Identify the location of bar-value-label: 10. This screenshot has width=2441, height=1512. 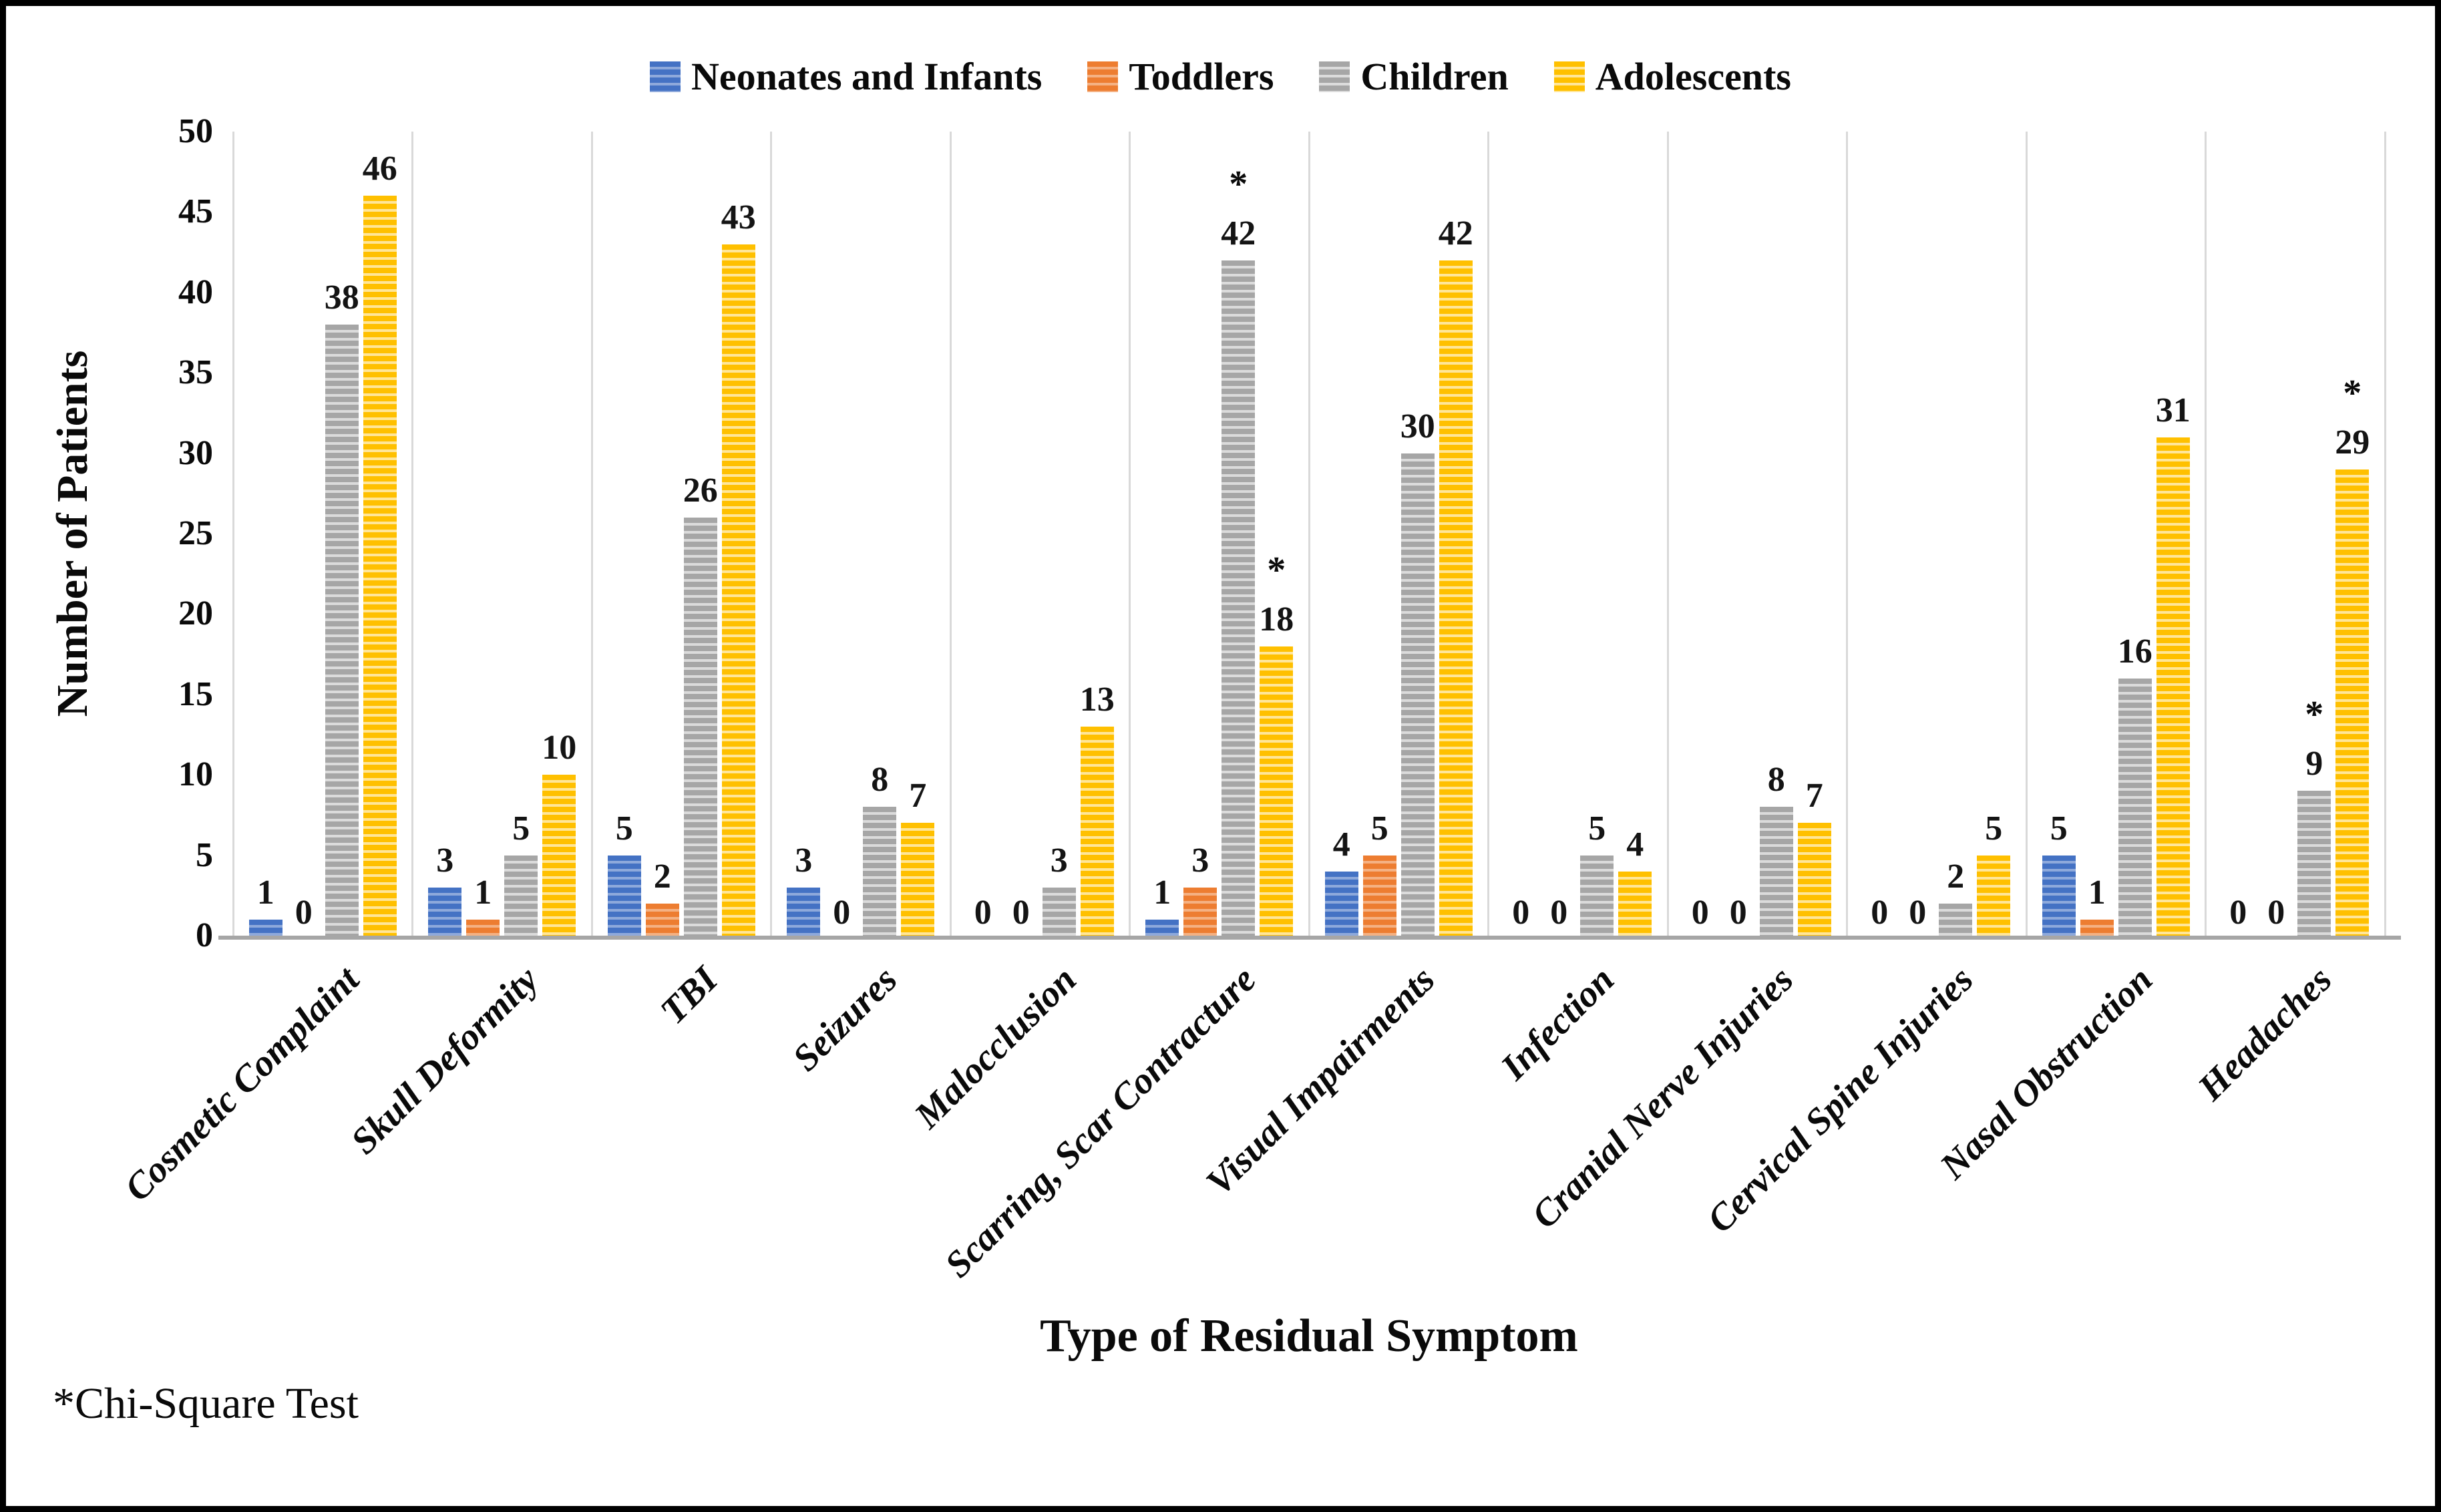
(559, 748).